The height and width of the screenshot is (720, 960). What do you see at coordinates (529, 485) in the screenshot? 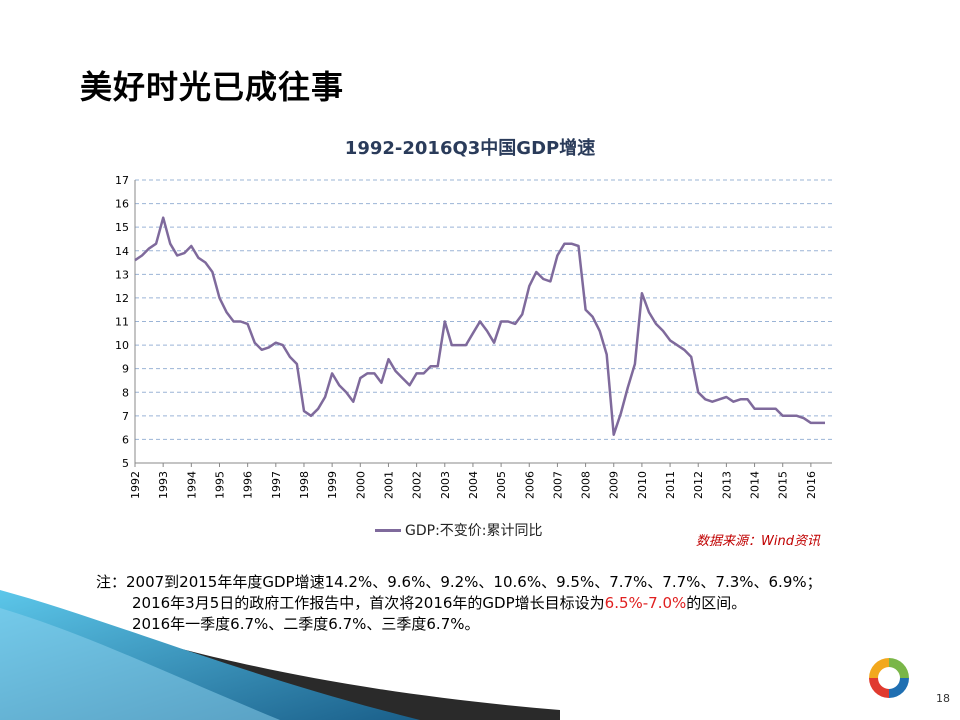
I see `x-tick-label: 2006` at bounding box center [529, 485].